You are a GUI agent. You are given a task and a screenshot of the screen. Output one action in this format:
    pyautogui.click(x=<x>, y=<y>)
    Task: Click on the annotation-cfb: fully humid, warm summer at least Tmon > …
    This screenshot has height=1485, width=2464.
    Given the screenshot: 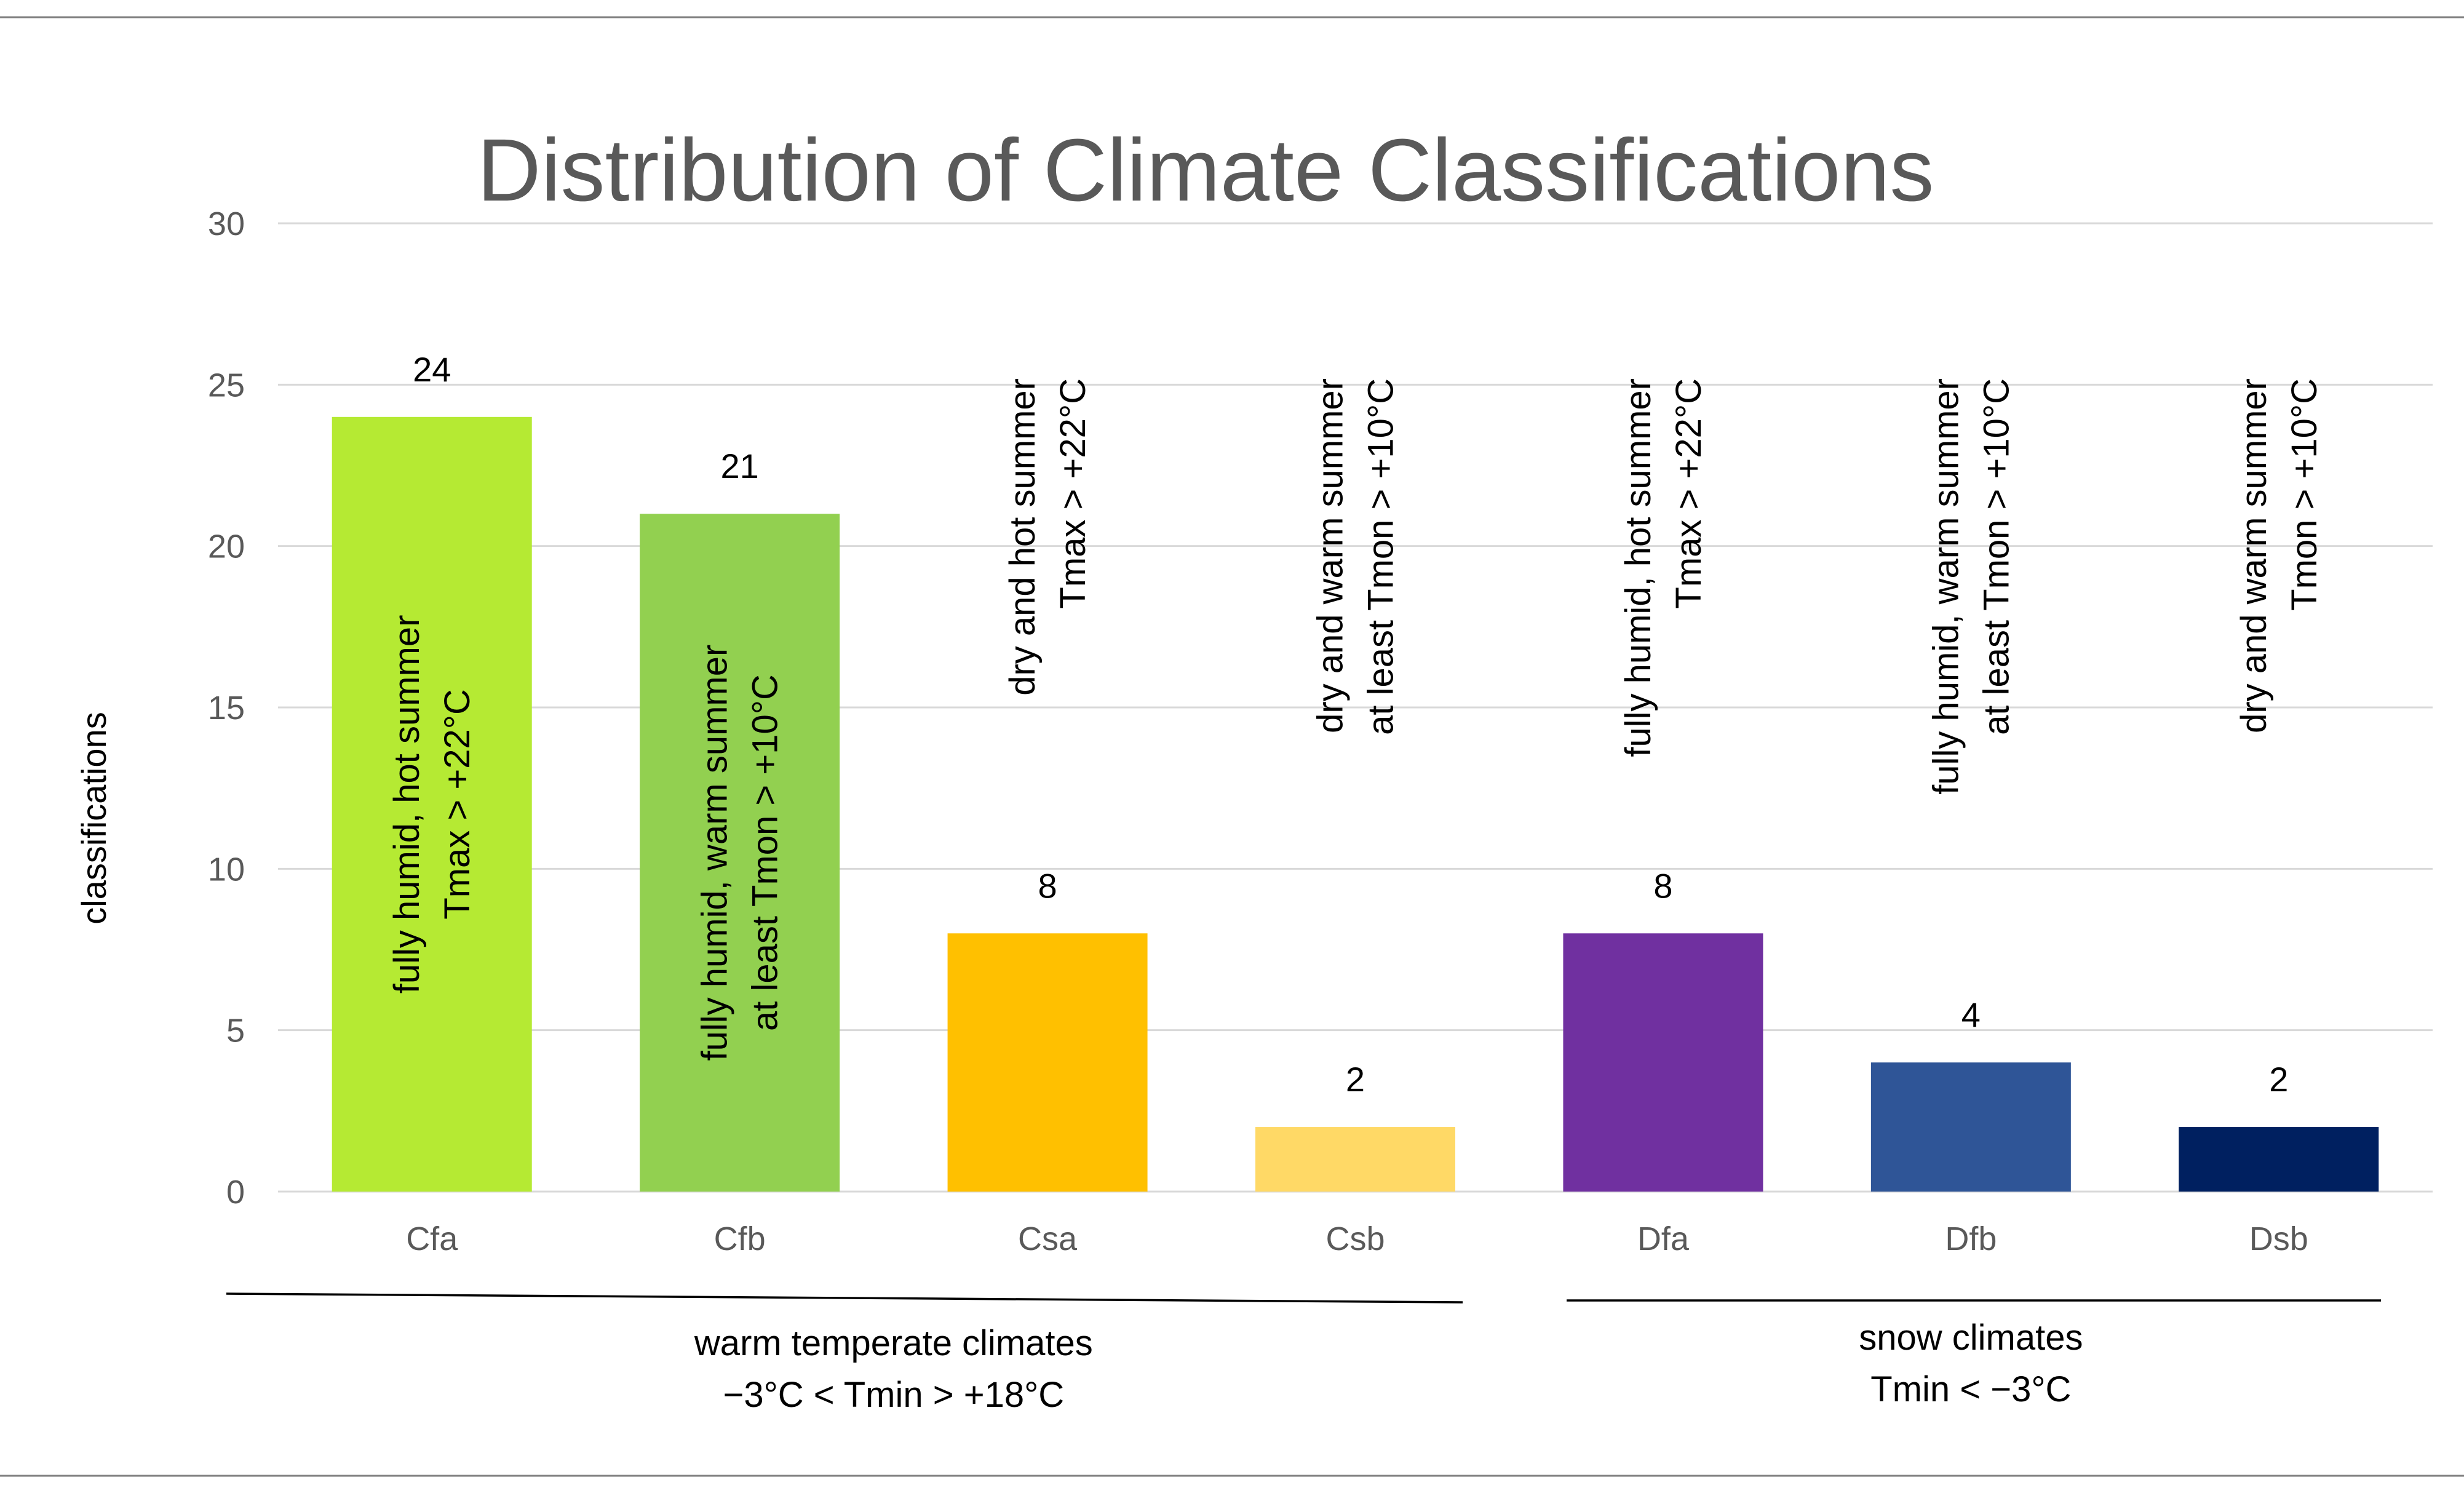 What is the action you would take?
    pyautogui.click(x=740, y=853)
    